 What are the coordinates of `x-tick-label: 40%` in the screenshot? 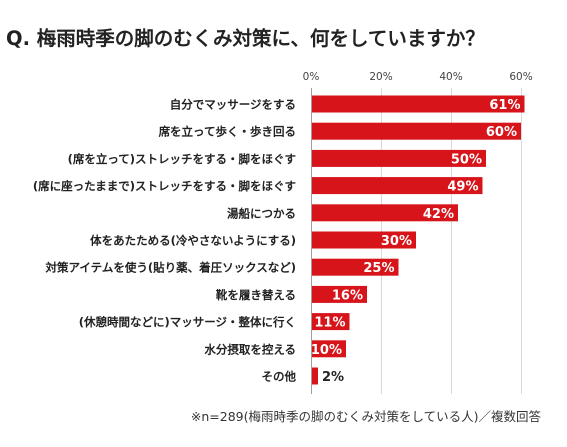 It's located at (450, 77).